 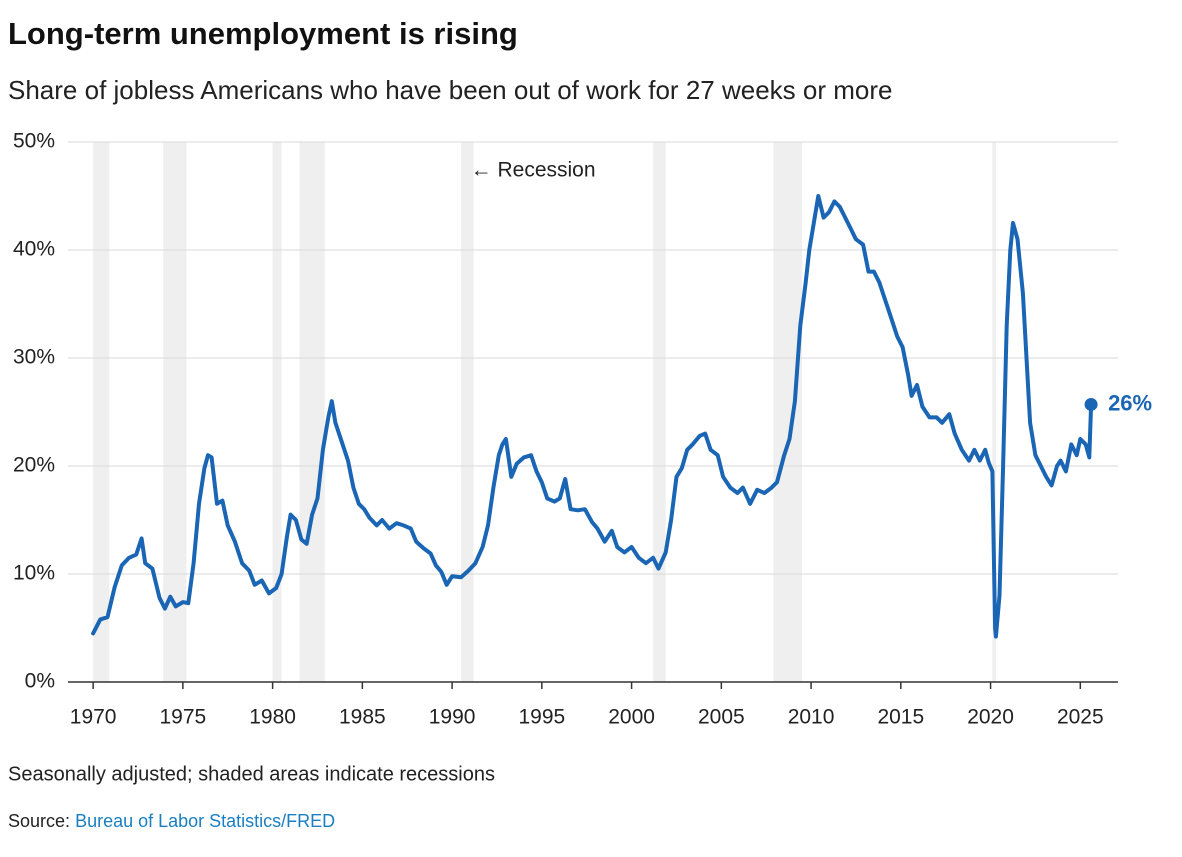 What do you see at coordinates (263, 33) in the screenshot?
I see `chart-title: Long-term unemployment is rising` at bounding box center [263, 33].